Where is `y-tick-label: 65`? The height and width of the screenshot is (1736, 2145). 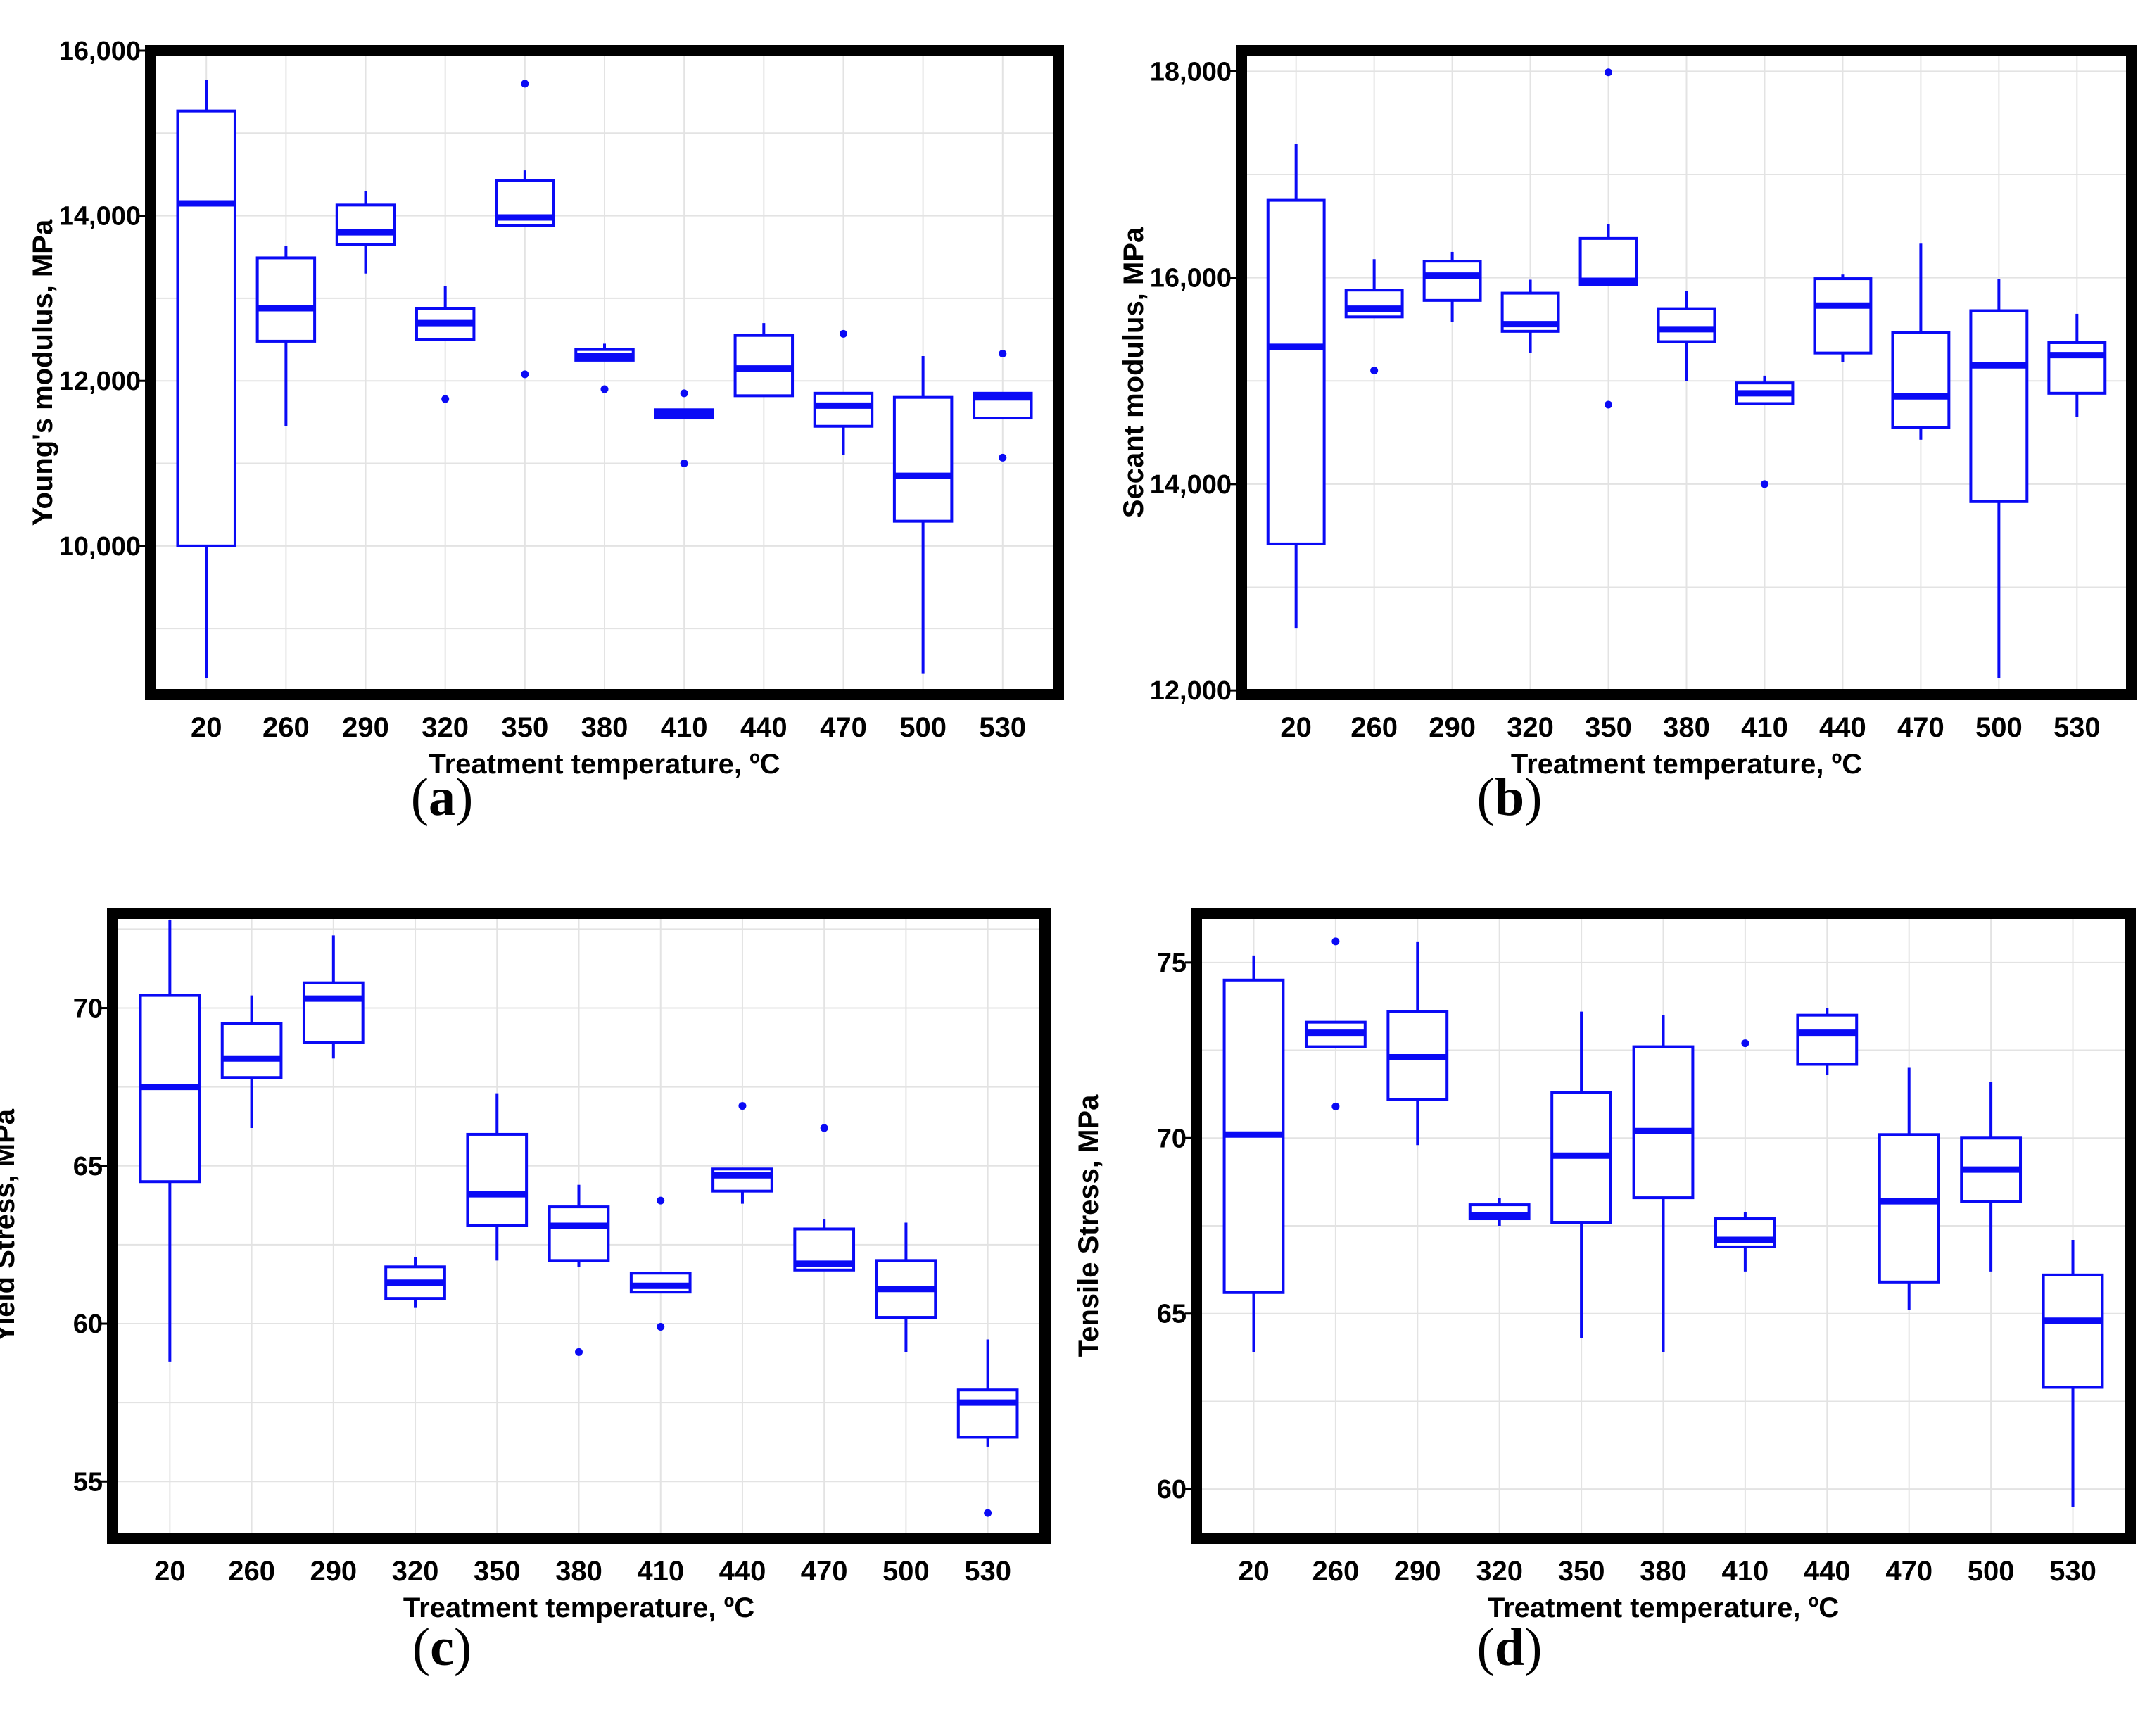
y-tick-label: 65 is located at coordinates (88, 1167).